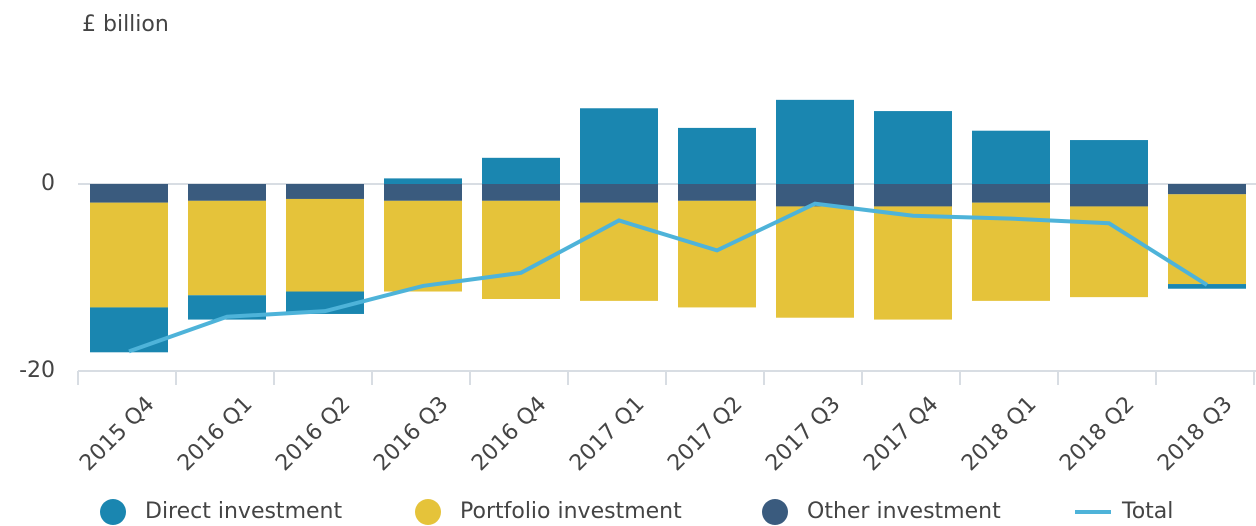 The image size is (1256, 526). I want to click on x-tick-label: 2017 Q1, so click(607, 434).